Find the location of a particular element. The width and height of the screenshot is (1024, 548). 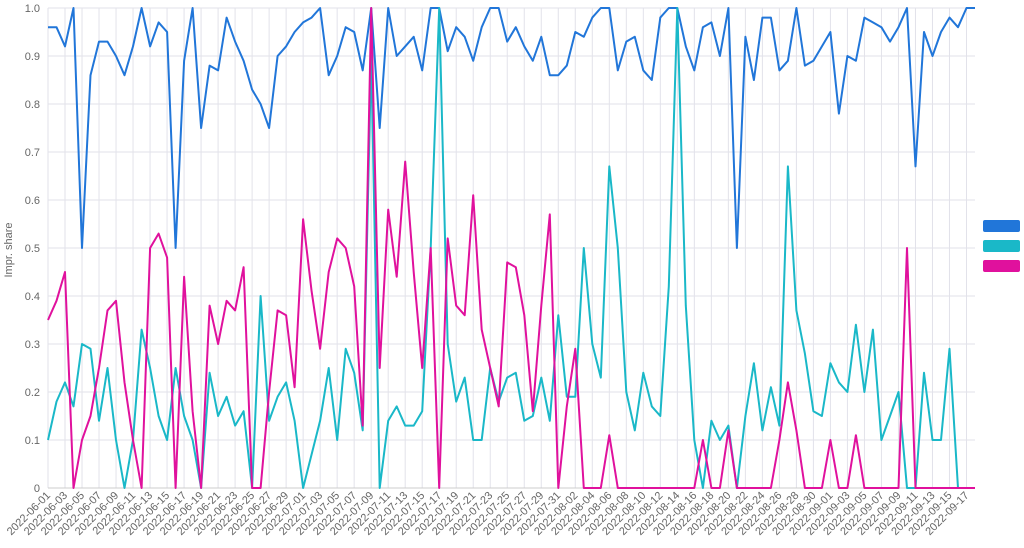

y-tick-label: 0.1 is located at coordinates (32, 441).